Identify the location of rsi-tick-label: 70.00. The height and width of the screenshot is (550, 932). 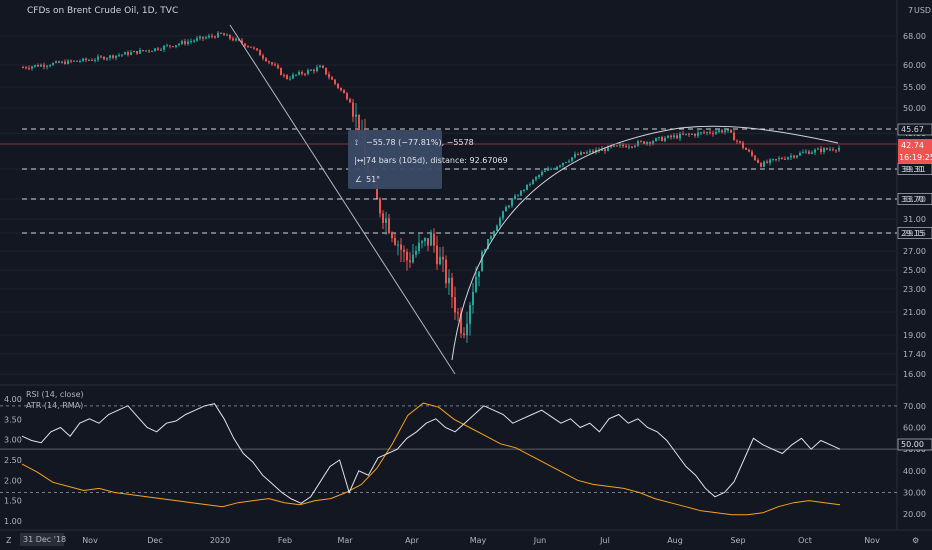
(914, 406).